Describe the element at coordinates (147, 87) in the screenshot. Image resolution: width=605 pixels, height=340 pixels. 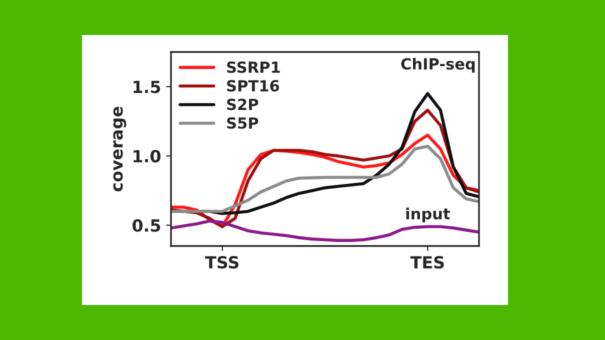
I see `y-tick-label: 1.5` at that location.